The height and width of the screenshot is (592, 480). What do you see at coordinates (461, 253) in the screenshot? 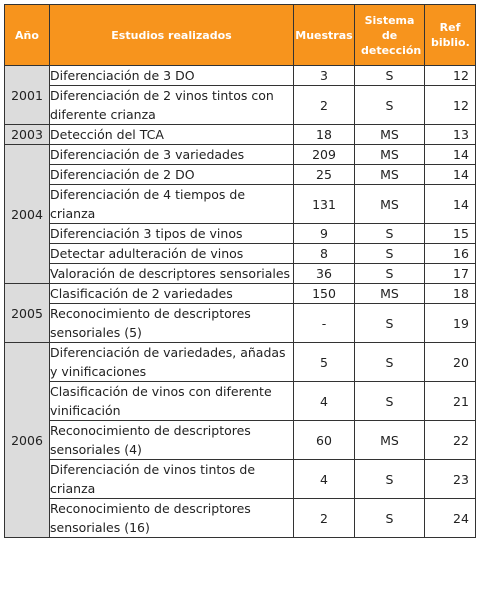
I see `ref-value: 16` at bounding box center [461, 253].